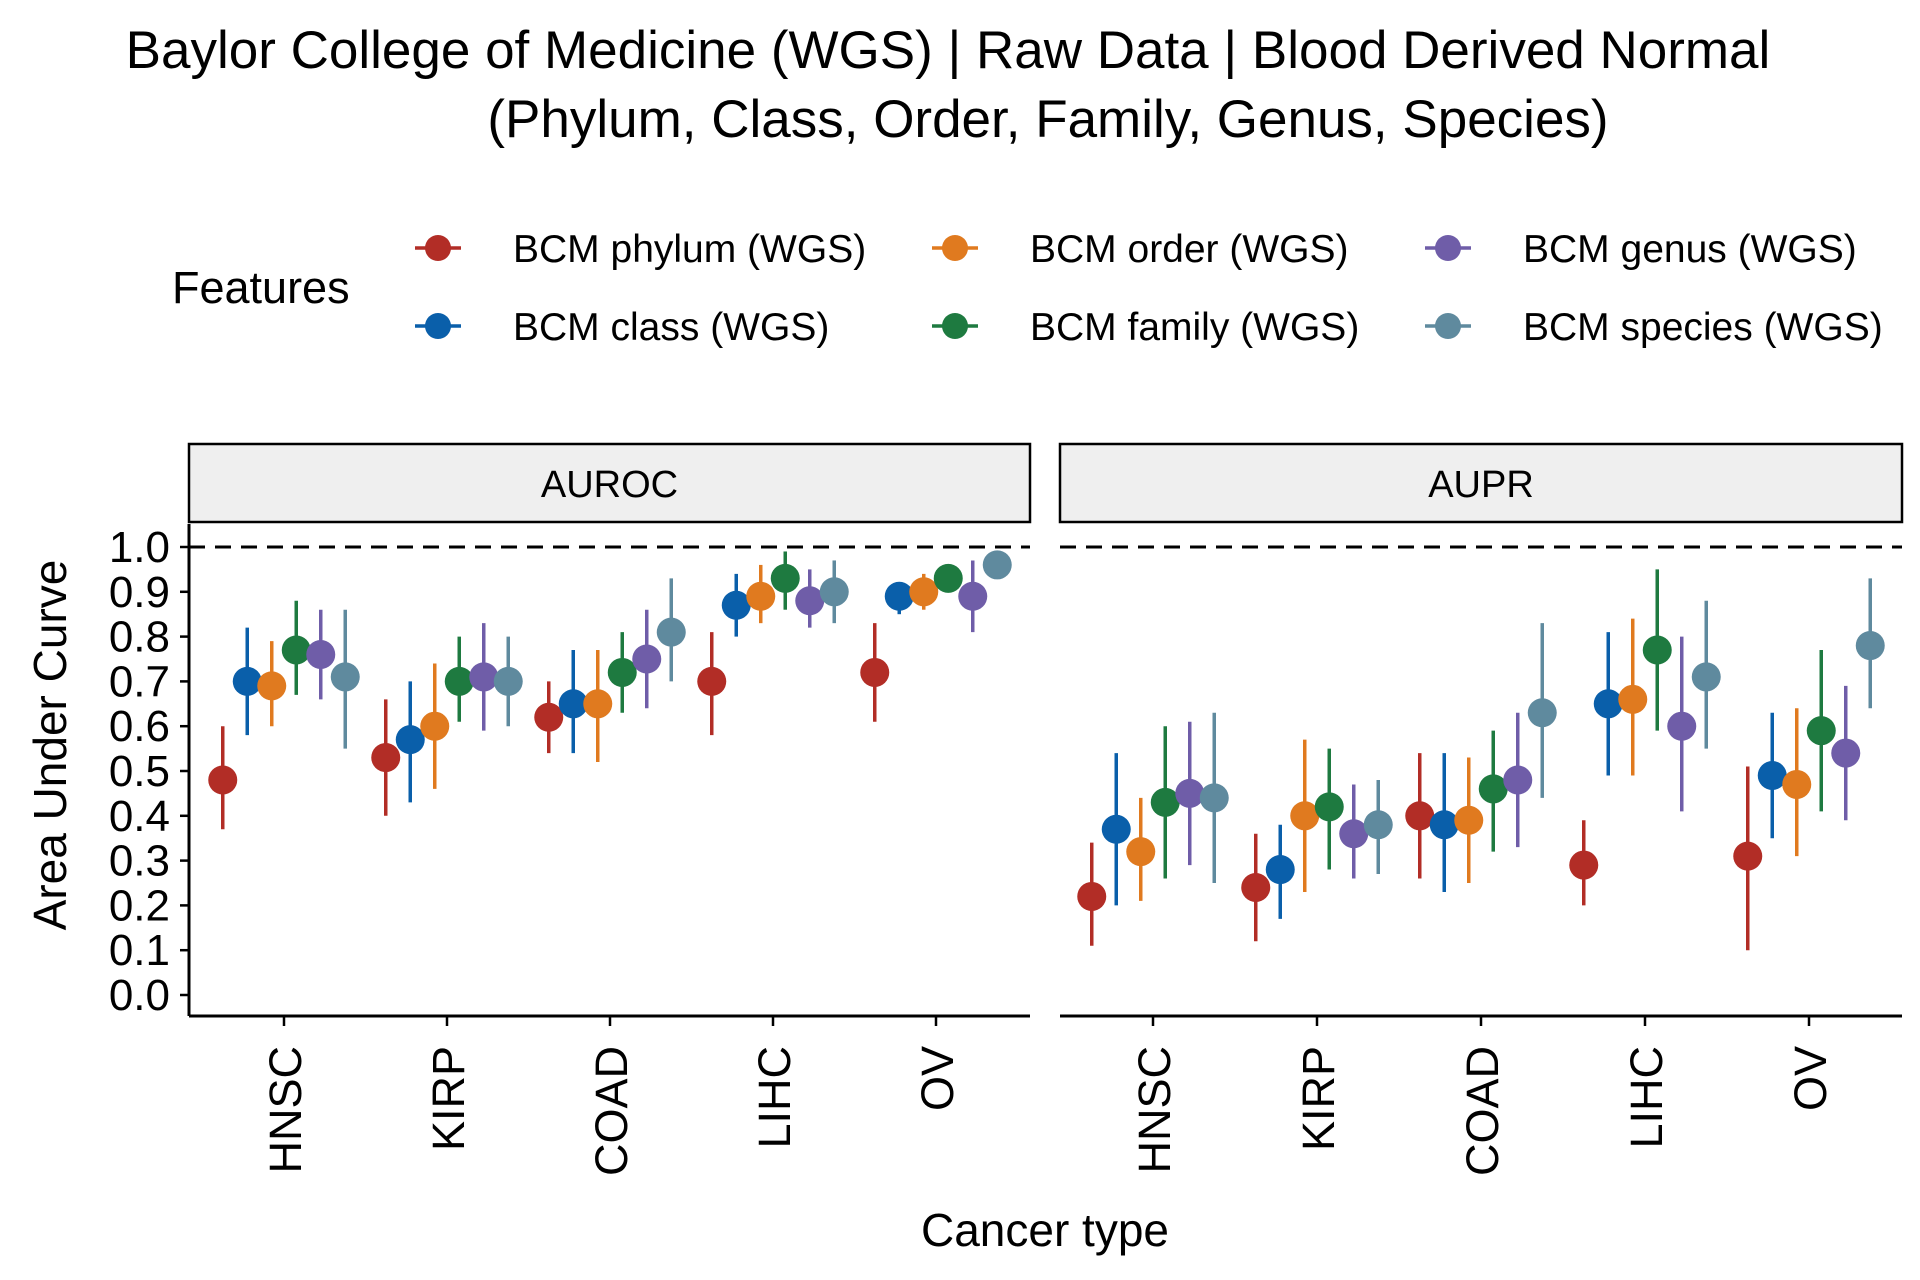 The image size is (1920, 1280). What do you see at coordinates (139, 905) in the screenshot?
I see `y-tick-label: 0.2` at bounding box center [139, 905].